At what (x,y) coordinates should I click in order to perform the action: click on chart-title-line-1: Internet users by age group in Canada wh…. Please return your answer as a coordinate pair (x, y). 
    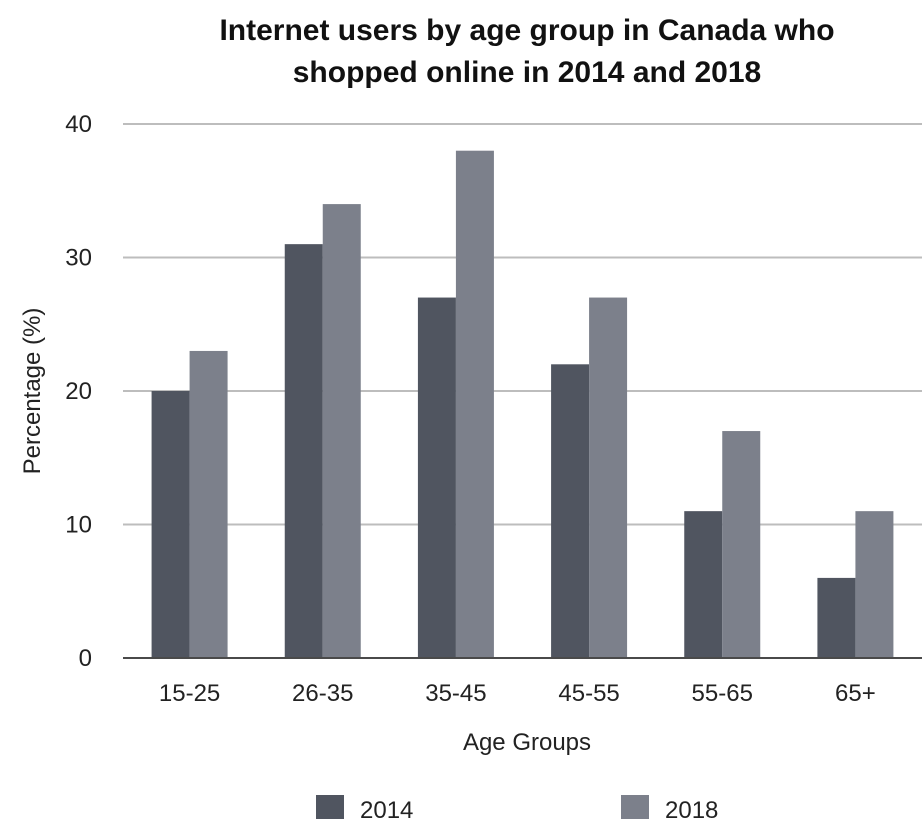
    Looking at the image, I should click on (526, 30).